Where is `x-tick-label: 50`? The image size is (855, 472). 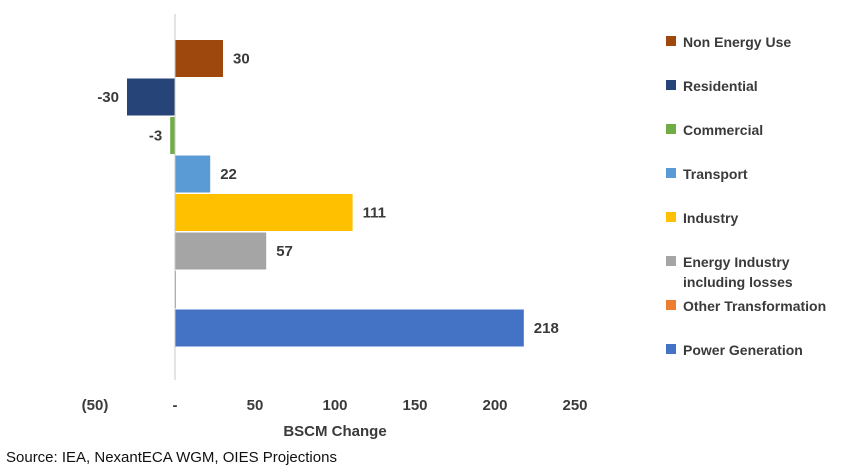 x-tick-label: 50 is located at coordinates (255, 405).